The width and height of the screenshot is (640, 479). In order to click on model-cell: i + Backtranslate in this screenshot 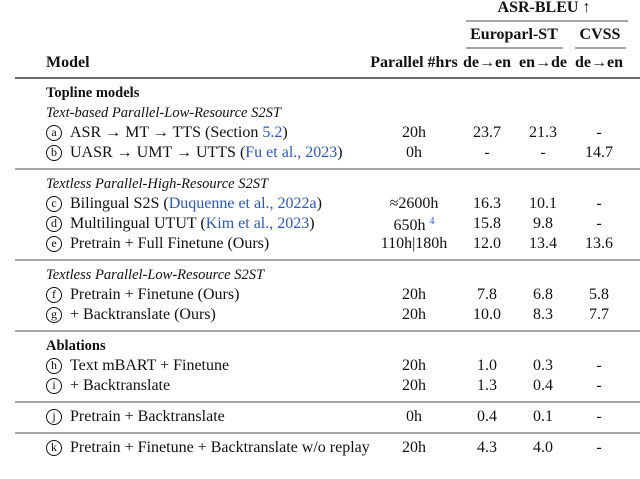, I will do `click(108, 386)`.